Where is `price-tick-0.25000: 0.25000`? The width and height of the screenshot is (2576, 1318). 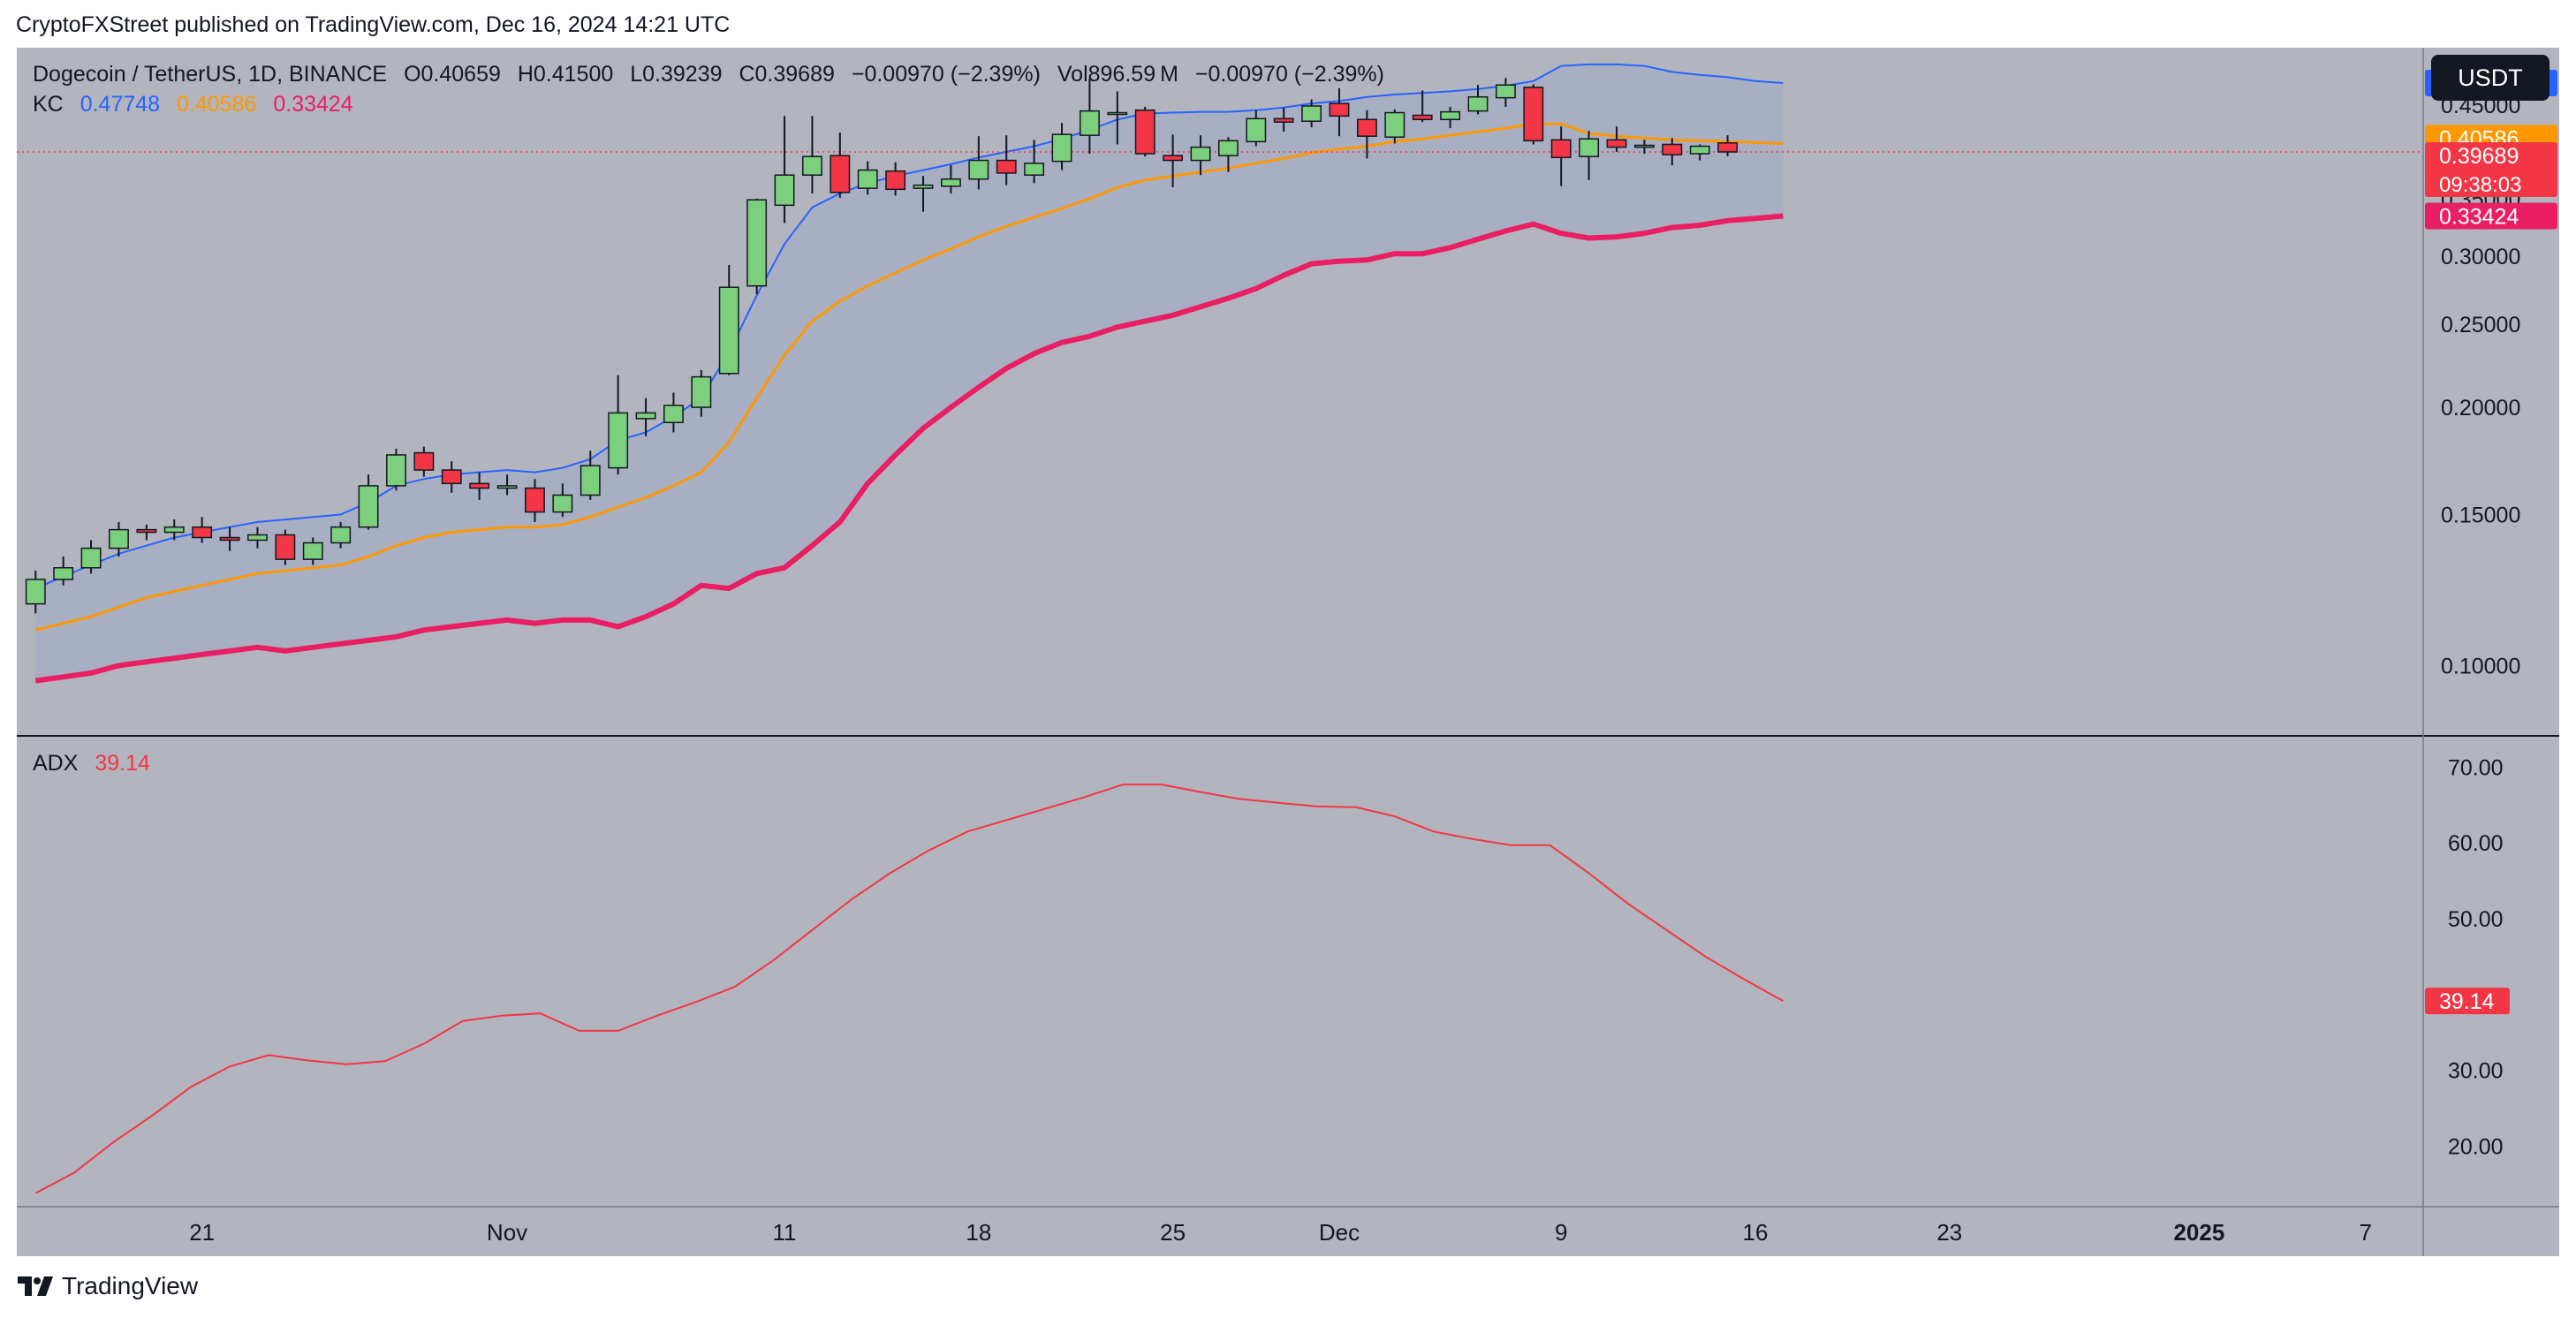
price-tick-0.25000: 0.25000 is located at coordinates (2481, 325).